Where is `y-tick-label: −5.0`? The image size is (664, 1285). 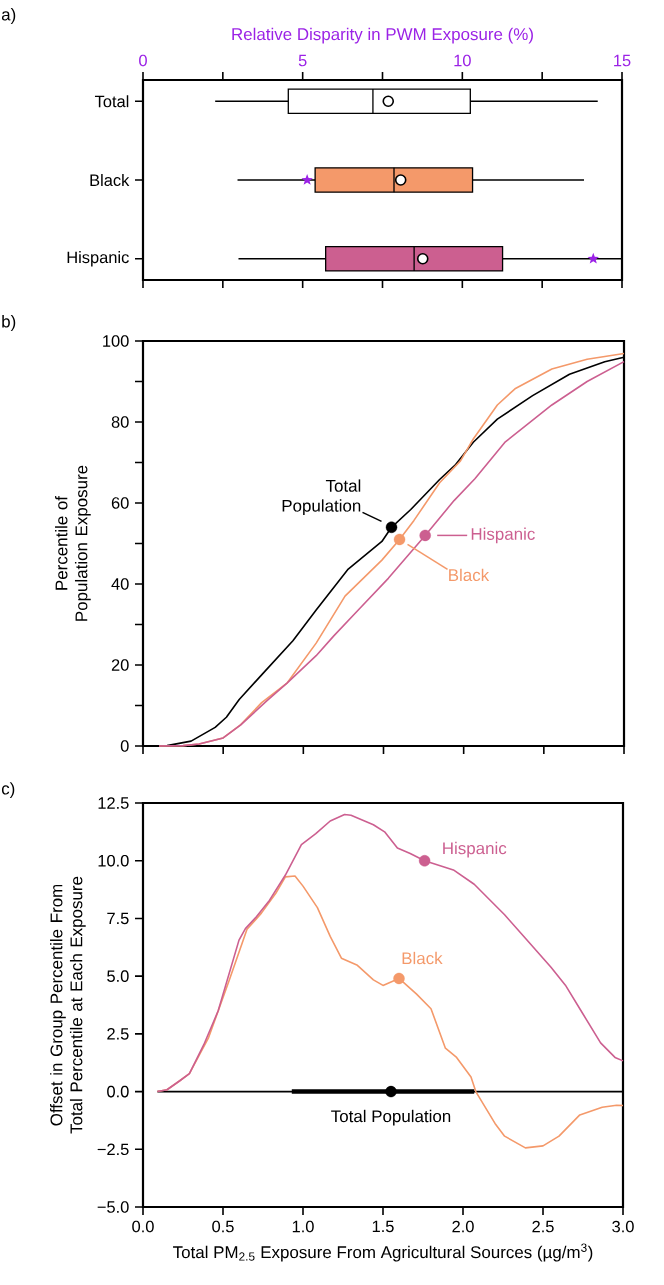
y-tick-label: −5.0 is located at coordinates (113, 1207).